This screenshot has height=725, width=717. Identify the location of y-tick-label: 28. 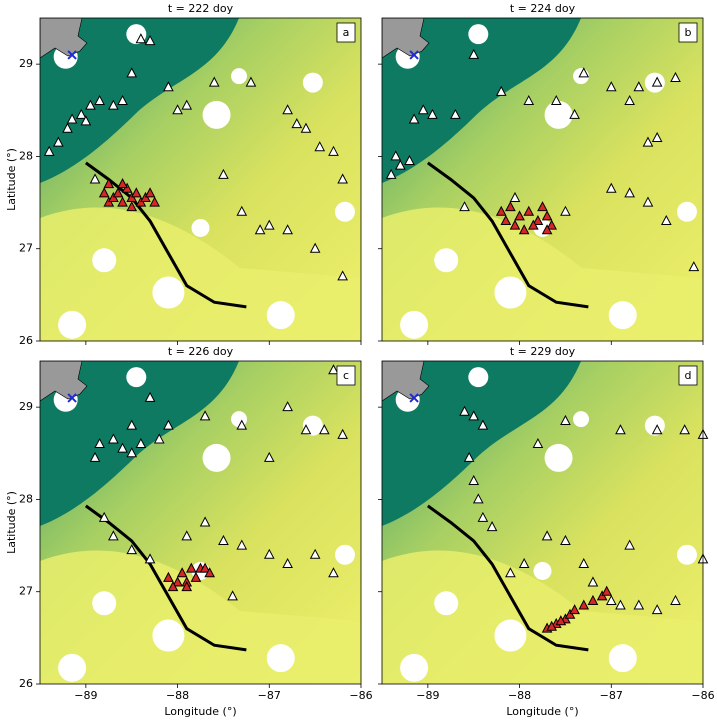
(26, 498).